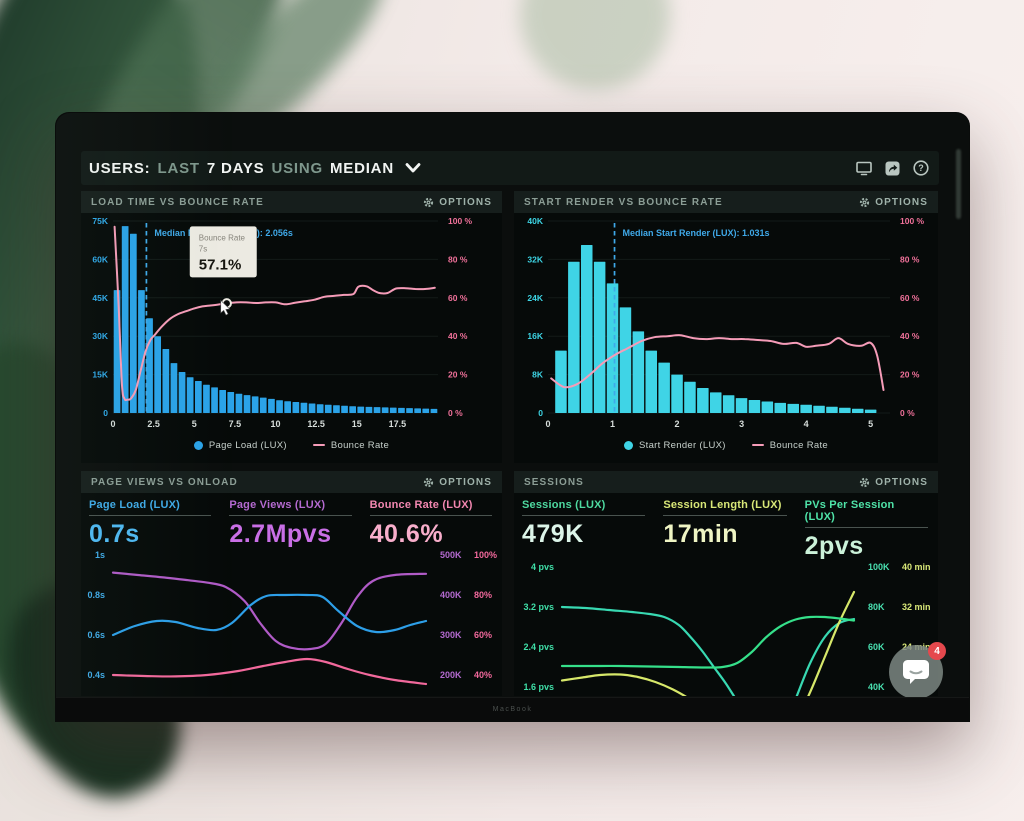 The image size is (1024, 821). What do you see at coordinates (538, 687) in the screenshot?
I see `svg-text: 1.6 pvs` at bounding box center [538, 687].